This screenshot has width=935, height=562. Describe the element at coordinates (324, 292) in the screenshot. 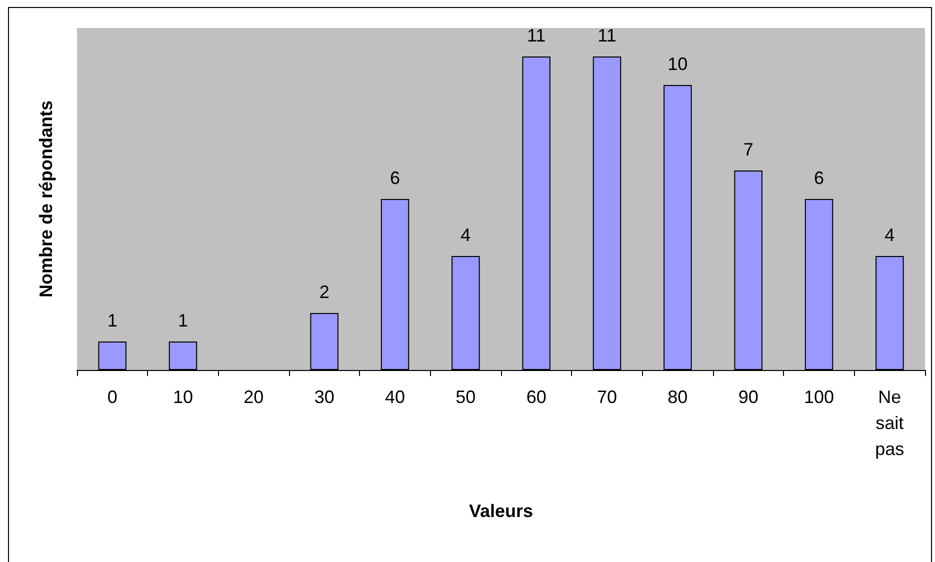

I see `data-label: 2` at that location.